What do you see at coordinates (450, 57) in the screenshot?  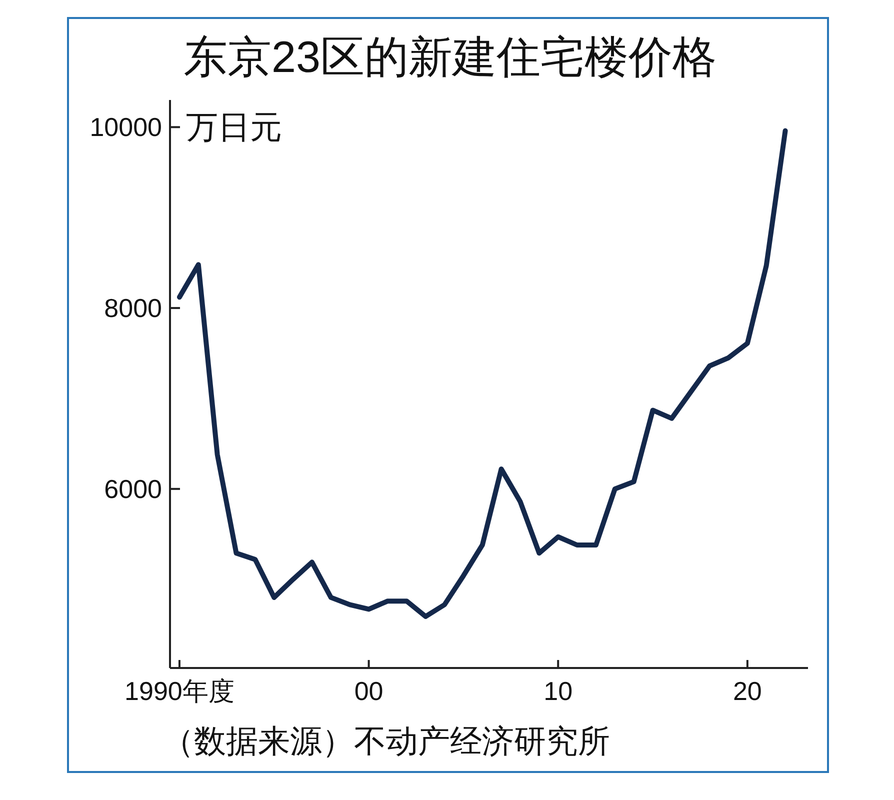 I see `chart-title: 东京23区的新建住宅楼价格` at bounding box center [450, 57].